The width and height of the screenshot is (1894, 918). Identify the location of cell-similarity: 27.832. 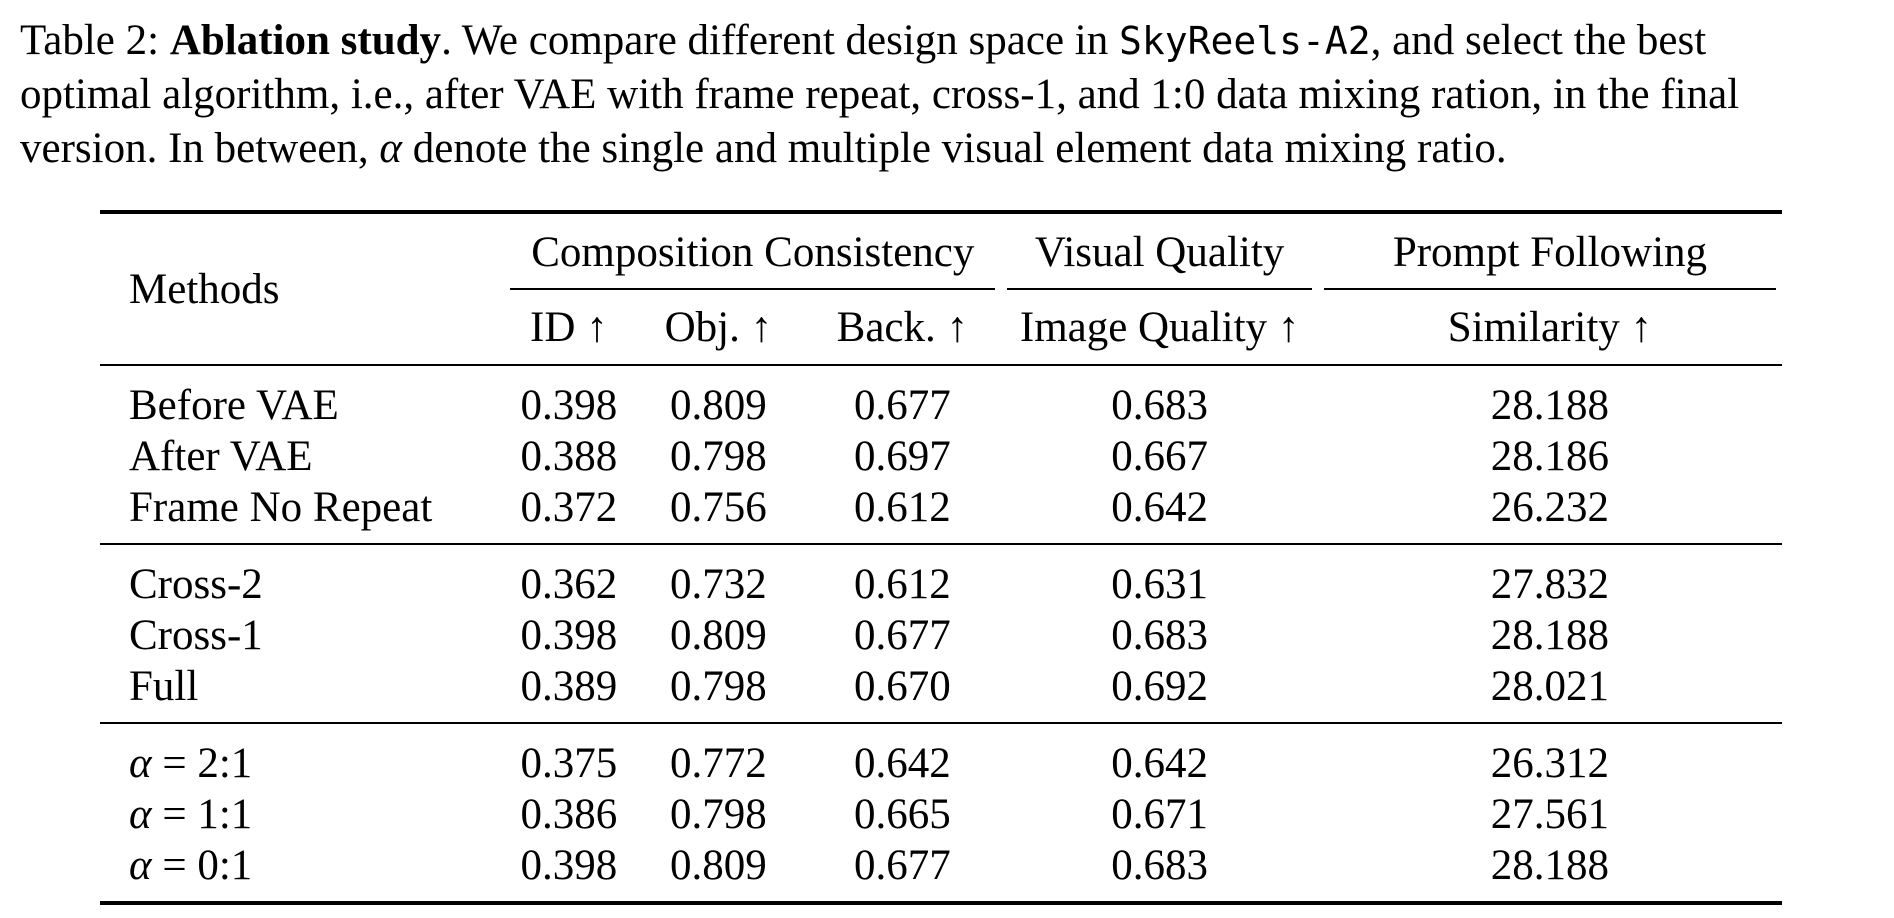
(1550, 584).